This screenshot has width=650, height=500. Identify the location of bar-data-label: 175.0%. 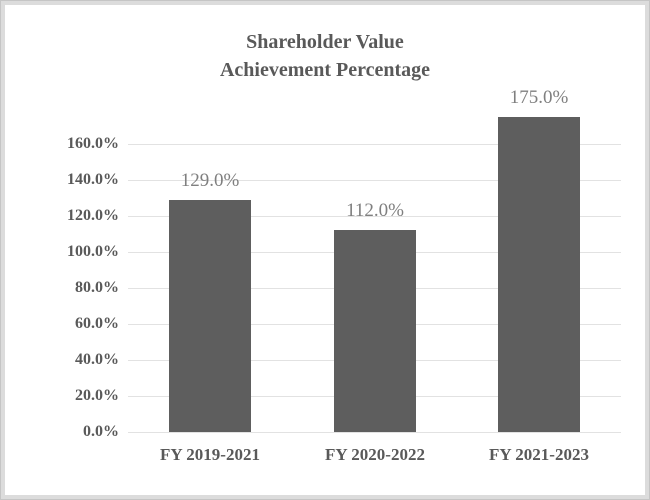
(539, 97).